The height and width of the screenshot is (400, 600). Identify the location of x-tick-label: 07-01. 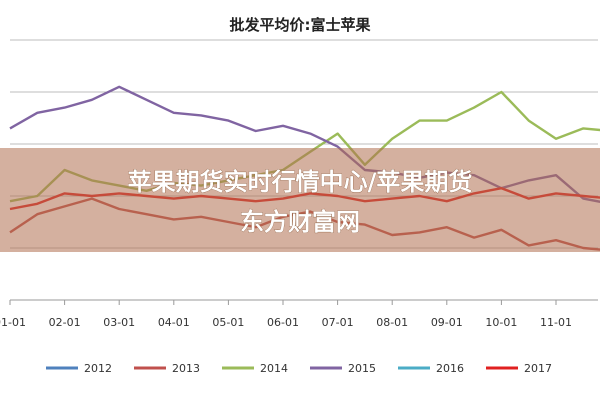
(338, 322).